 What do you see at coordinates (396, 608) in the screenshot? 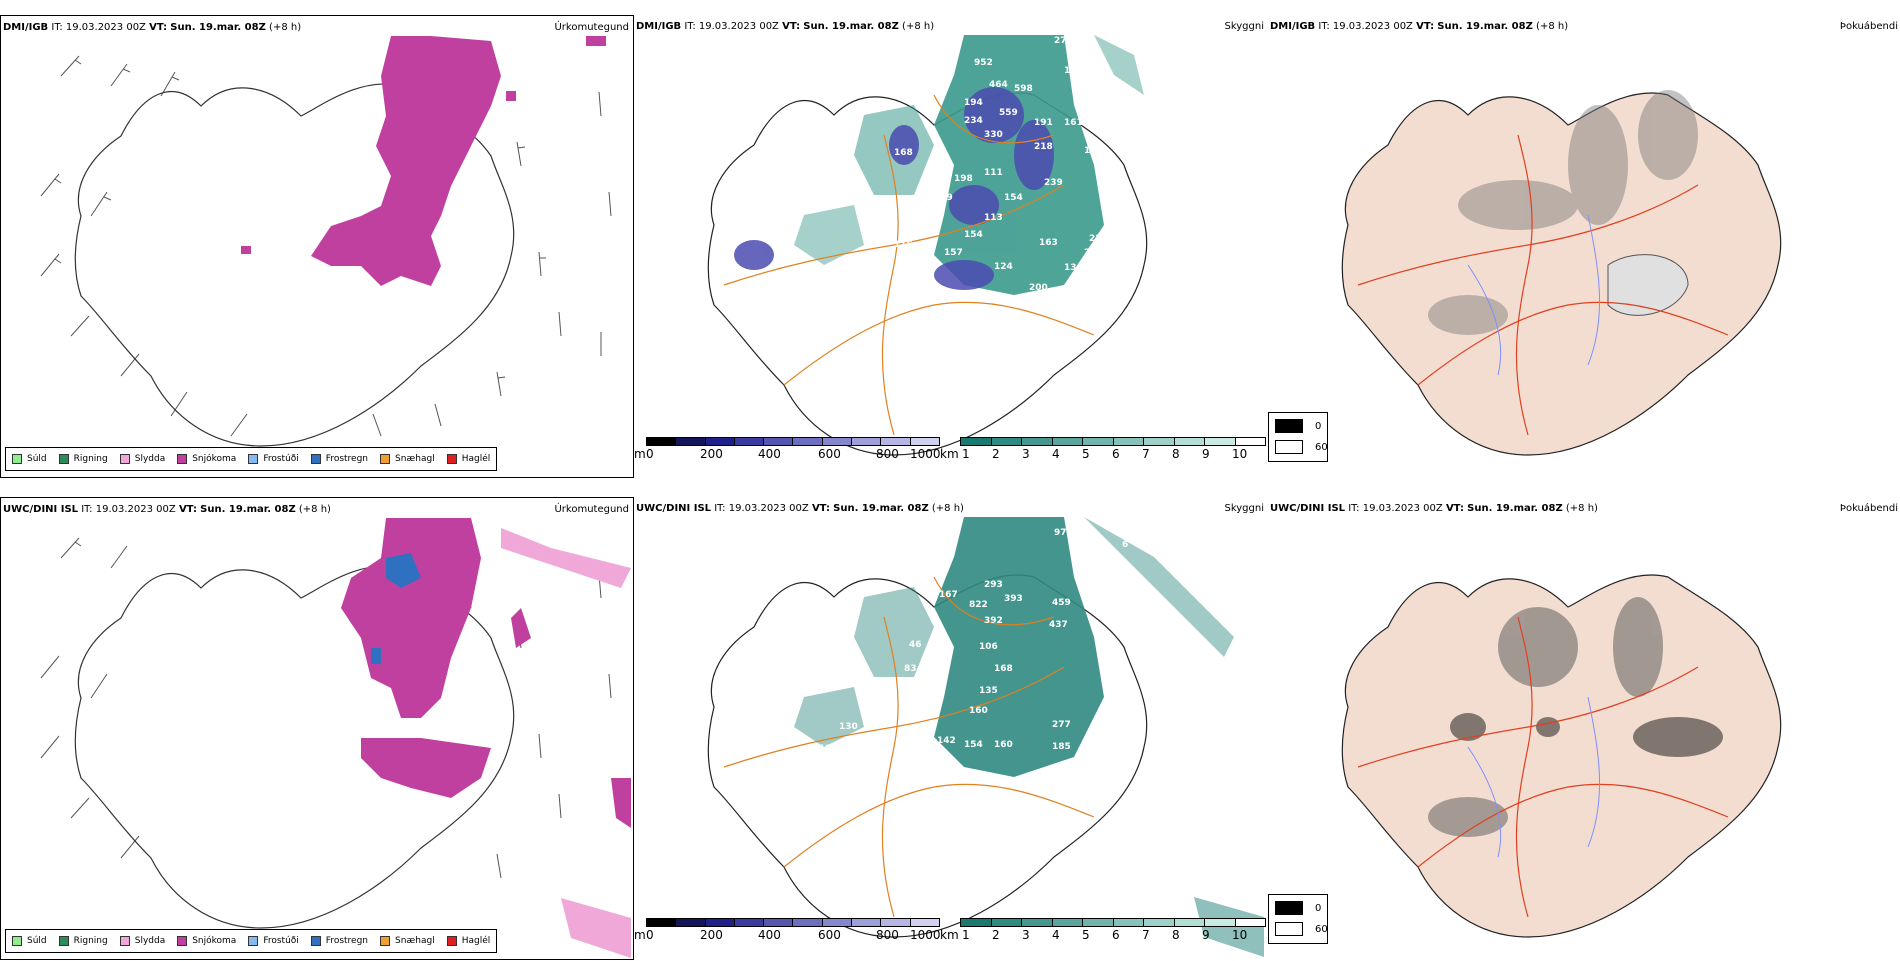
I see `freezing-rain-areas` at bounding box center [396, 608].